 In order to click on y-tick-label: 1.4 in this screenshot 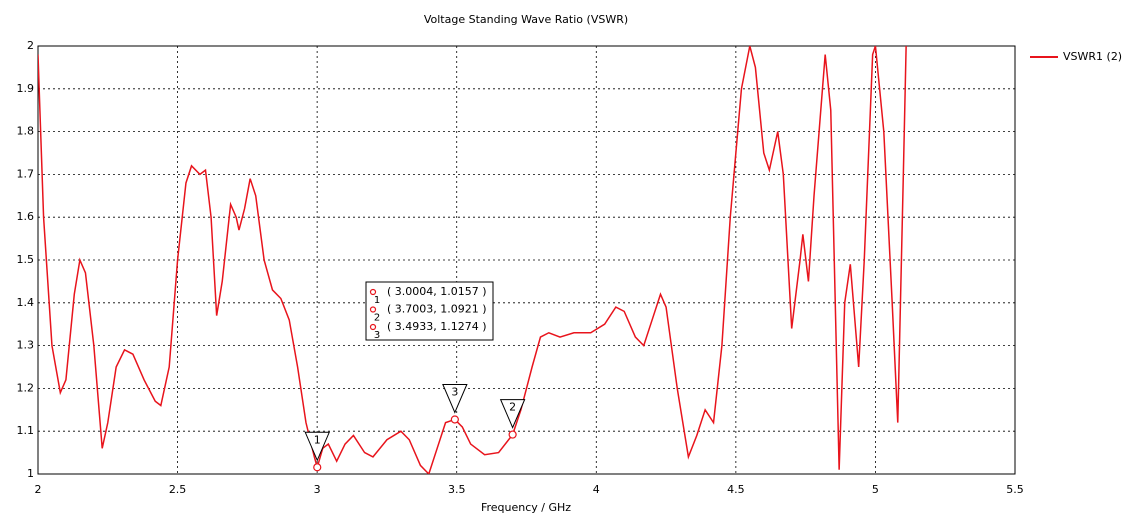, I will do `click(26, 302)`.